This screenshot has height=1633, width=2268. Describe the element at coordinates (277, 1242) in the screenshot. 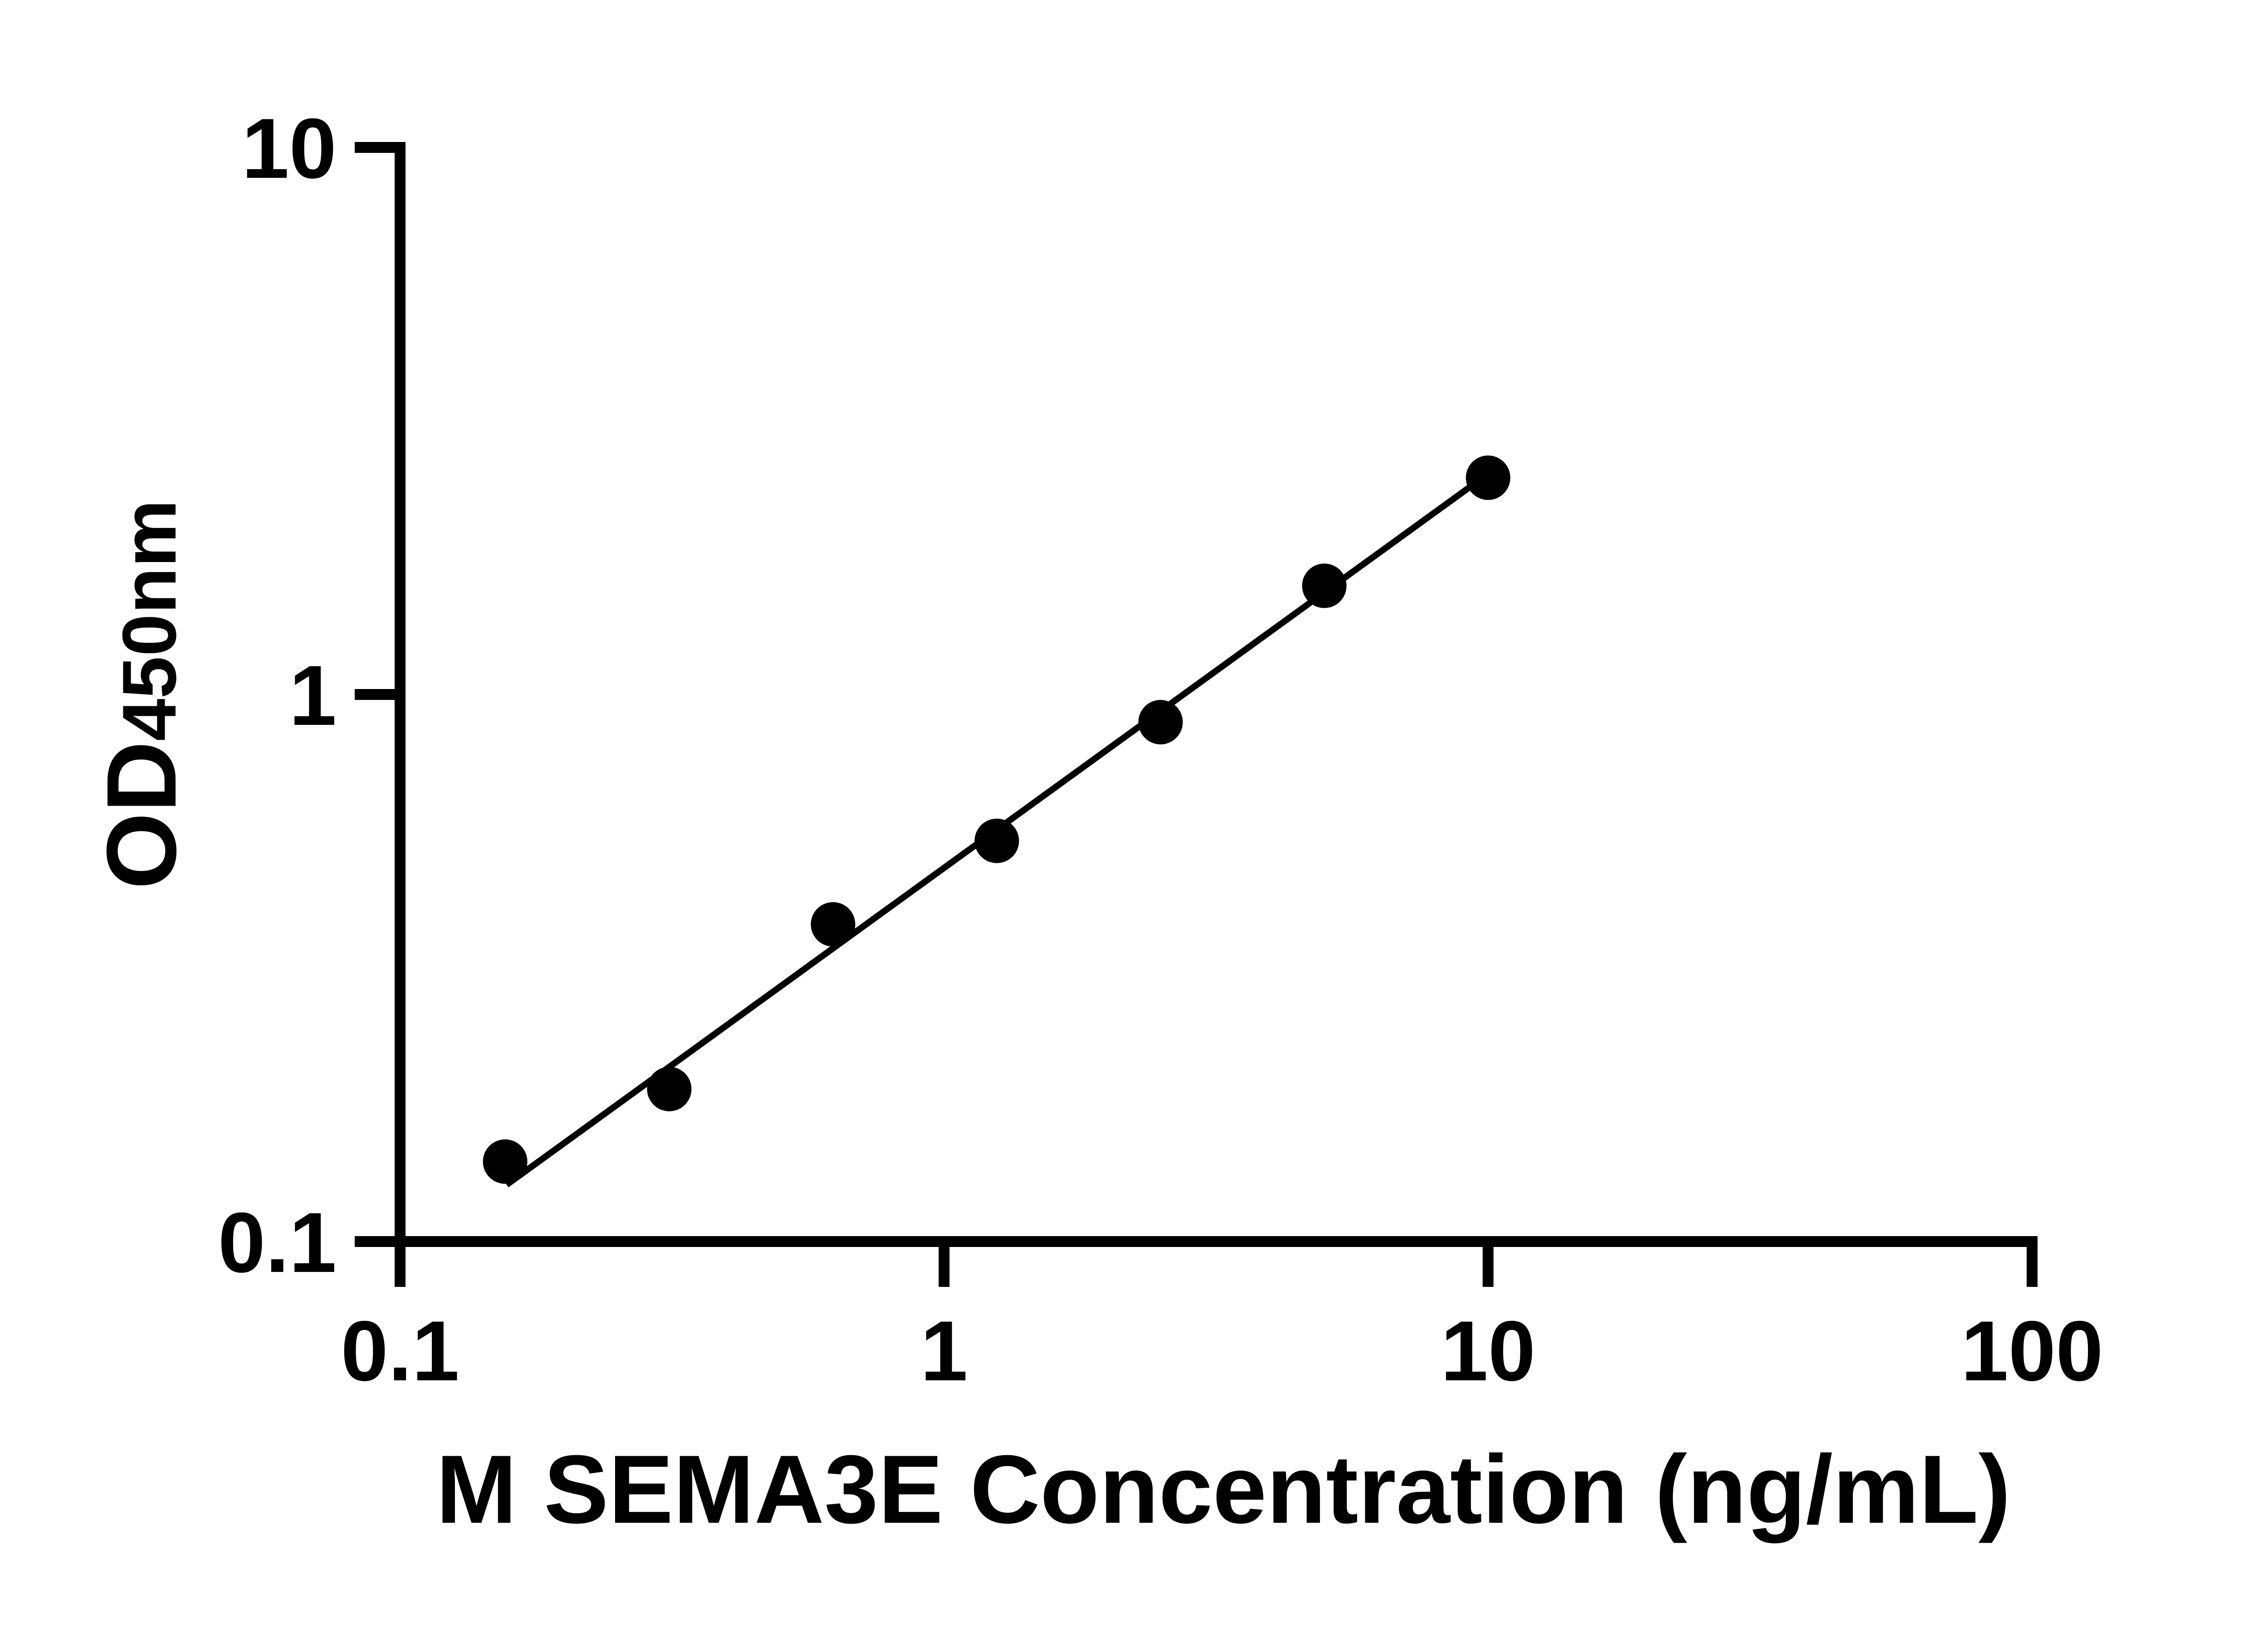

I see `y-tick-label: 0.1` at that location.